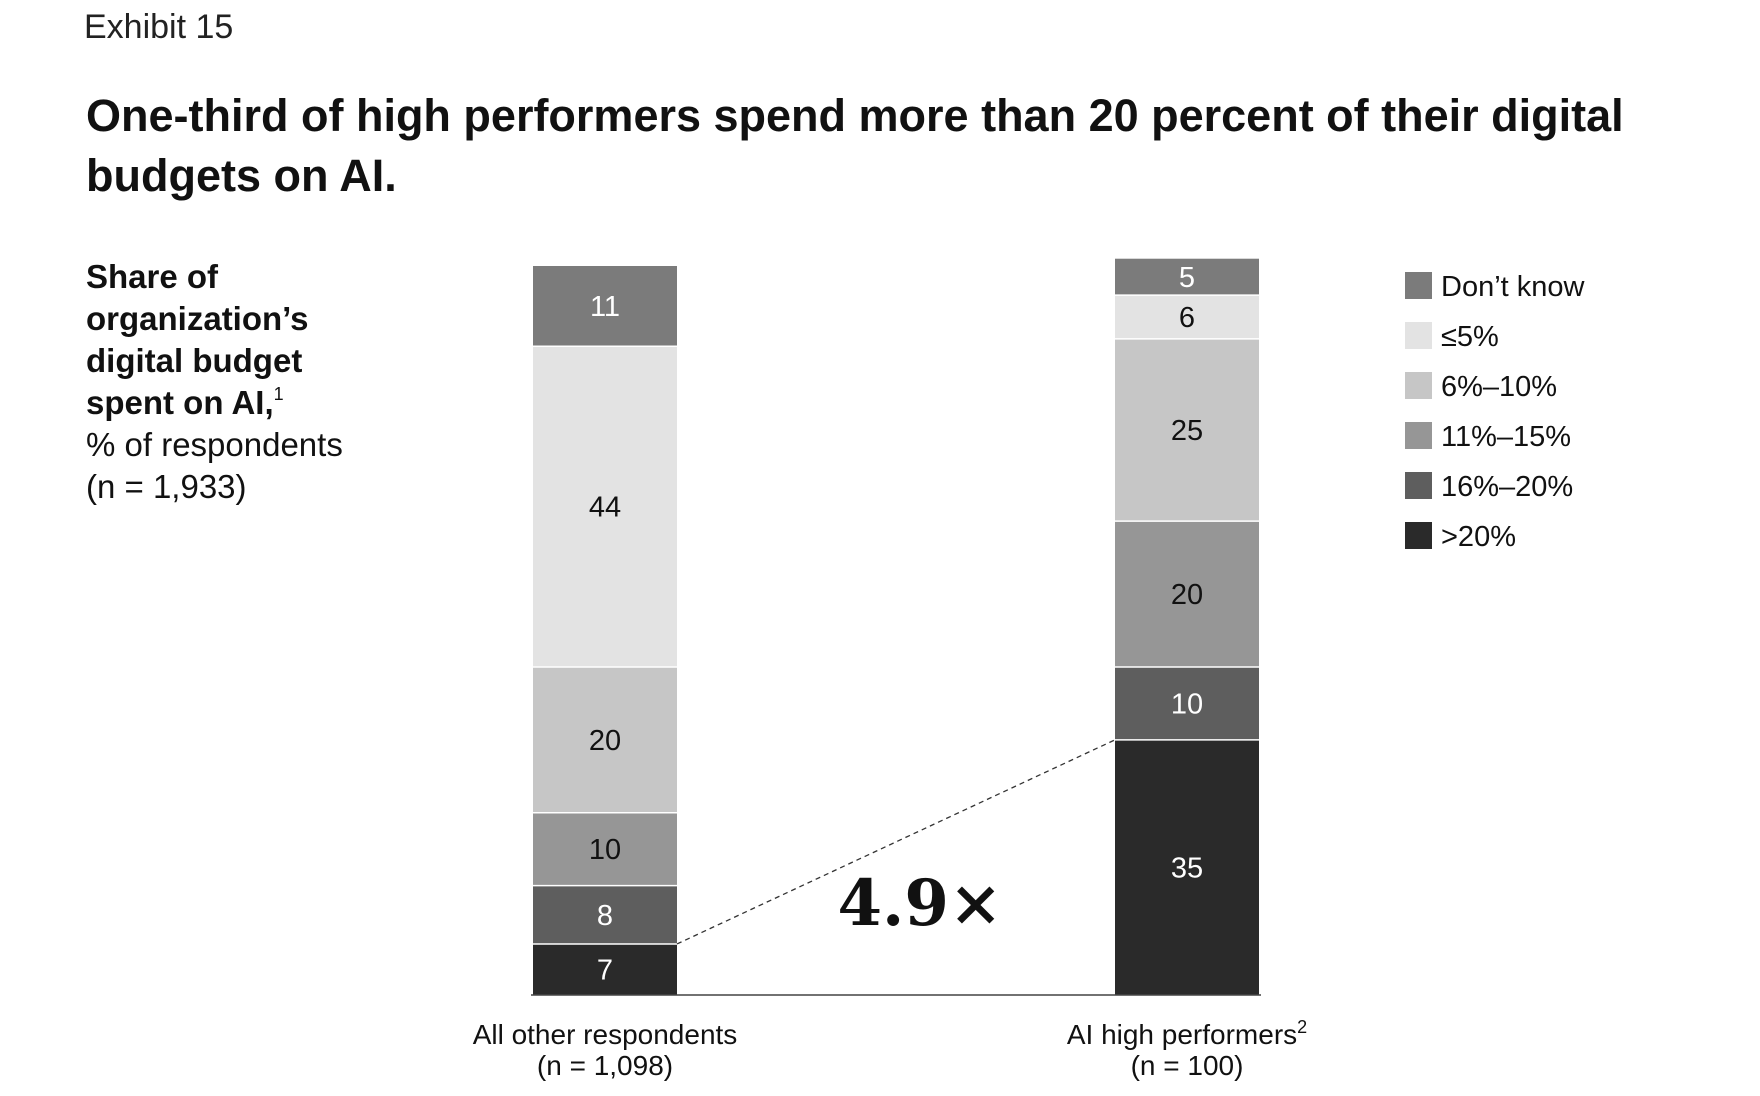 This screenshot has width=1760, height=1096. I want to click on category-sample-size-1: (n = 100), so click(1187, 1065).